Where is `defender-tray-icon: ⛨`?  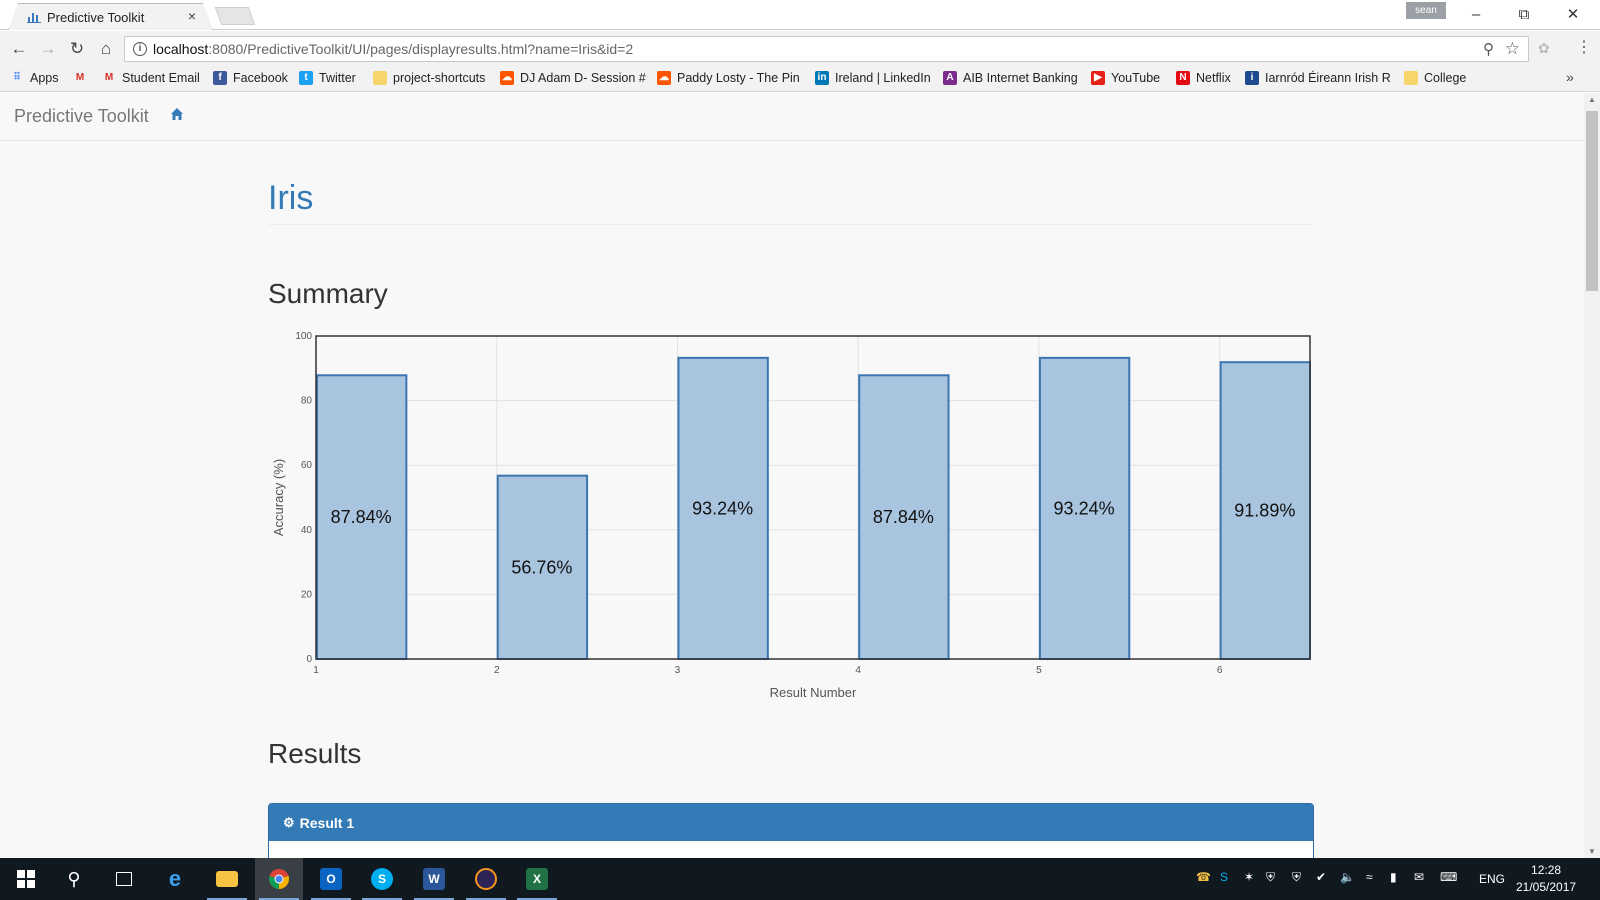 defender-tray-icon: ⛨ is located at coordinates (1297, 877).